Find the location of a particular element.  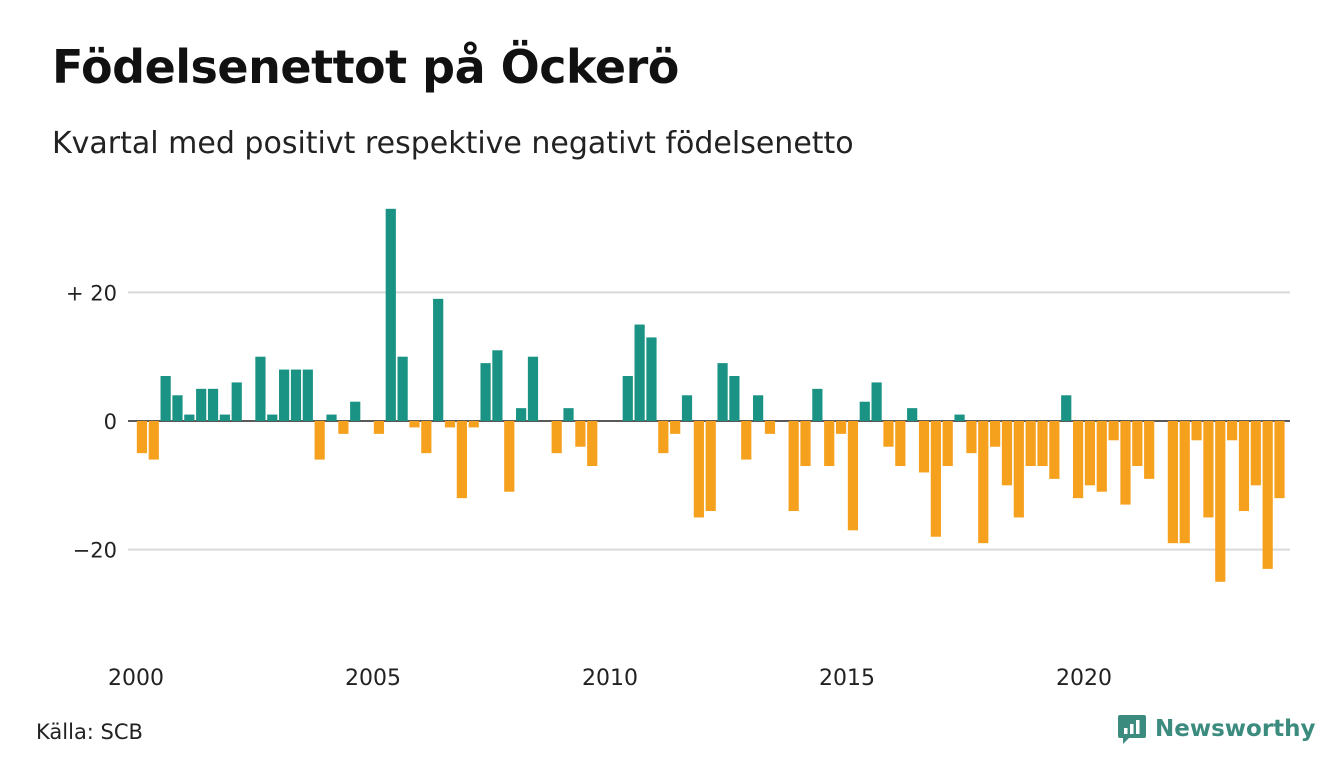

x-tick-label: 2020 is located at coordinates (1084, 678).